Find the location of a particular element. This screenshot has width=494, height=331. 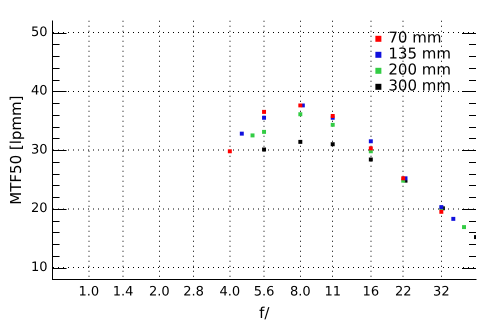

y-tick-label: 50 is located at coordinates (39, 32).